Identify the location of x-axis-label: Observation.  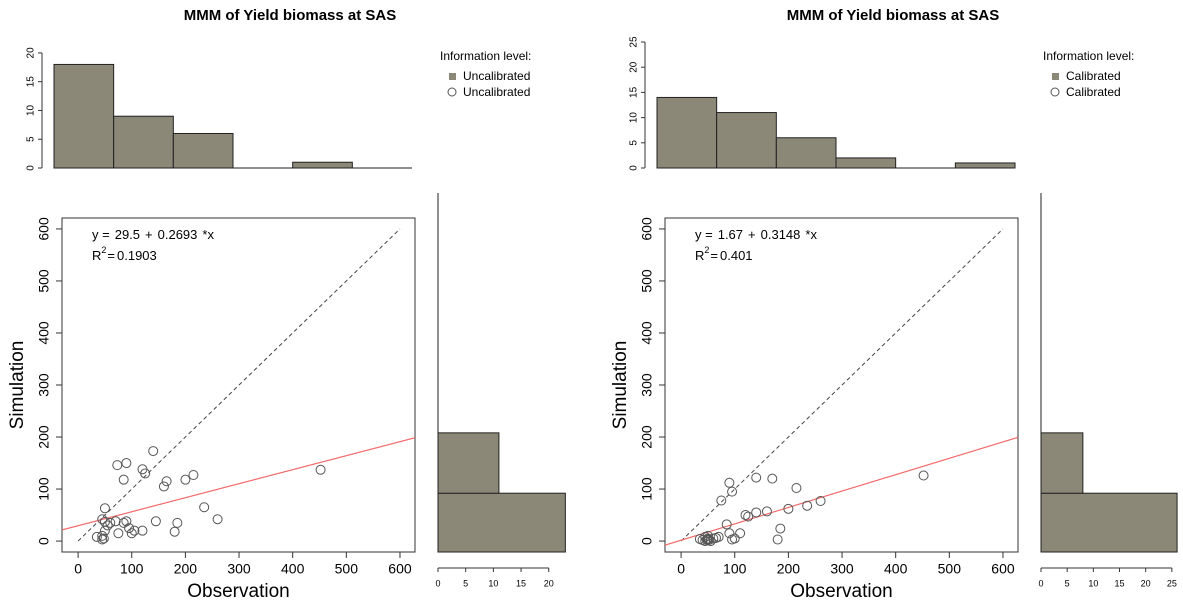
(238, 591).